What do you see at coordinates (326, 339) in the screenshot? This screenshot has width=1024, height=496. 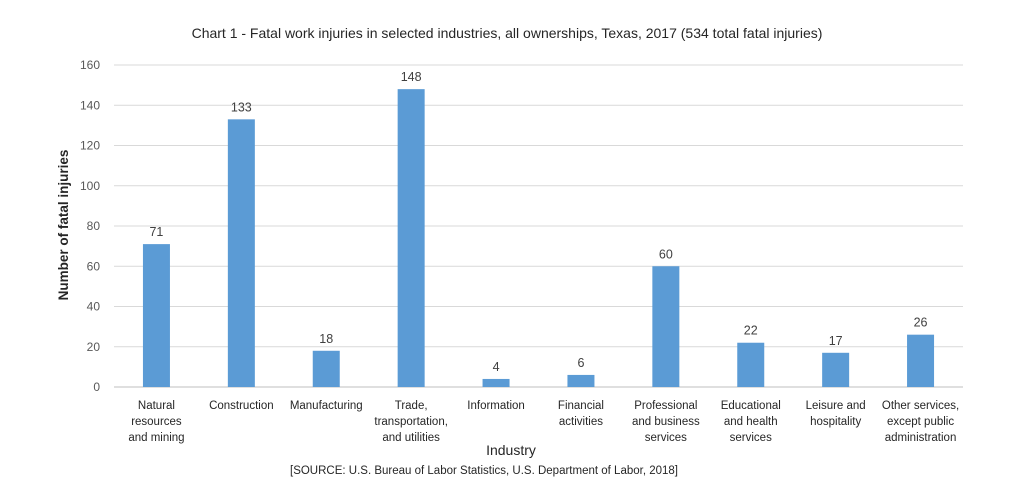 I see `data-label: 18` at bounding box center [326, 339].